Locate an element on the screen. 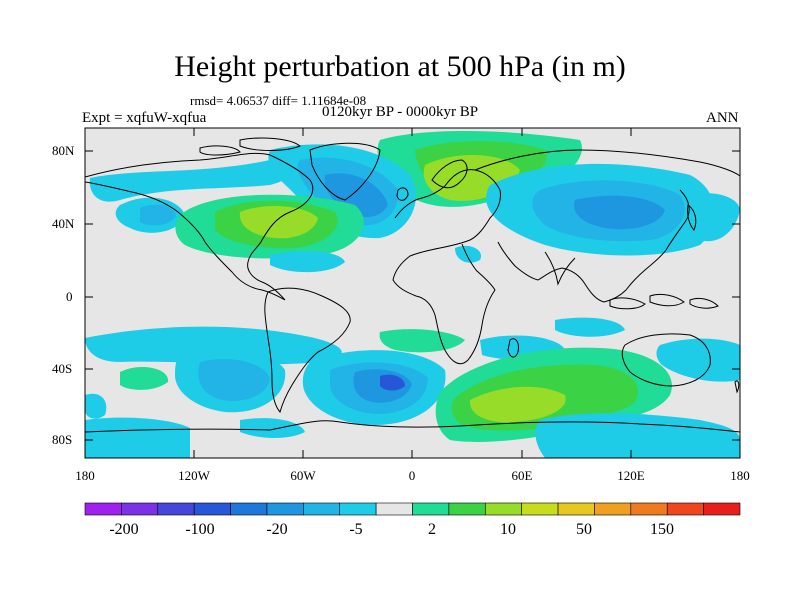 Image resolution: width=800 pixels, height=600 pixels. colorbar-label: -20 is located at coordinates (276, 529).